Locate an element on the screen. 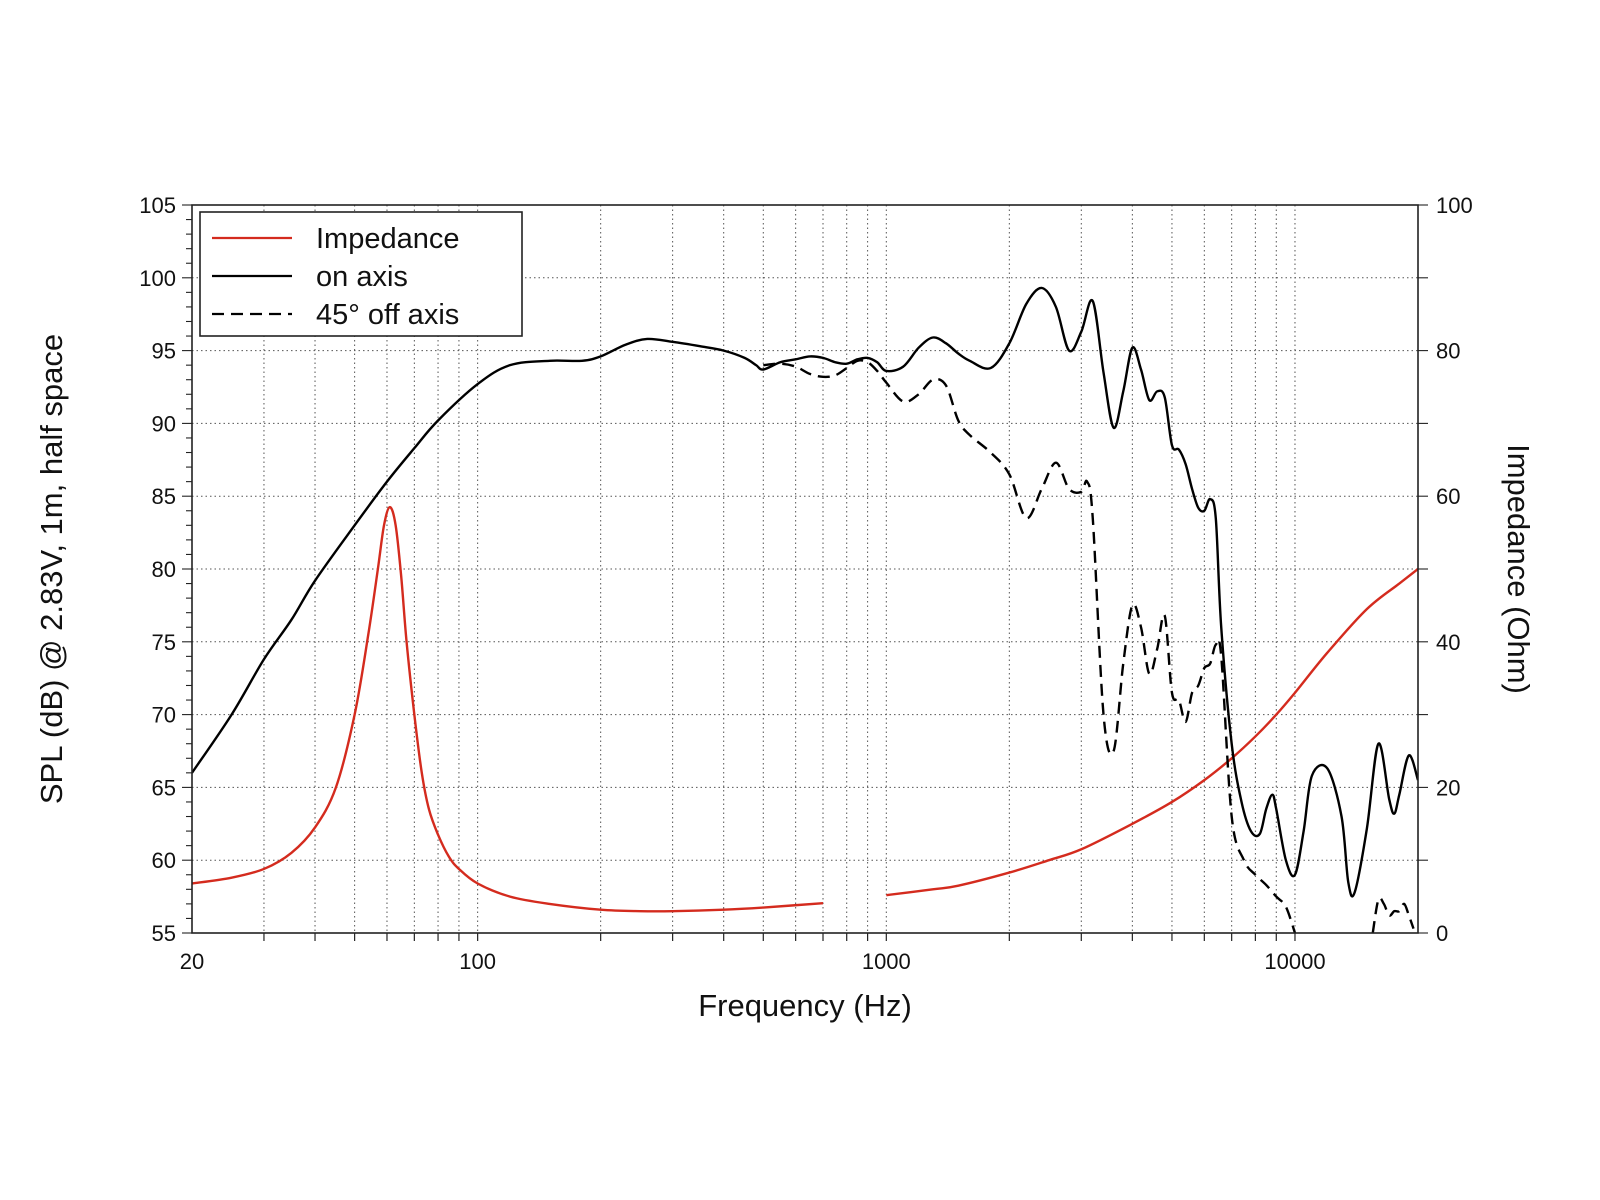  y-tick-label: 105 is located at coordinates (157, 205).